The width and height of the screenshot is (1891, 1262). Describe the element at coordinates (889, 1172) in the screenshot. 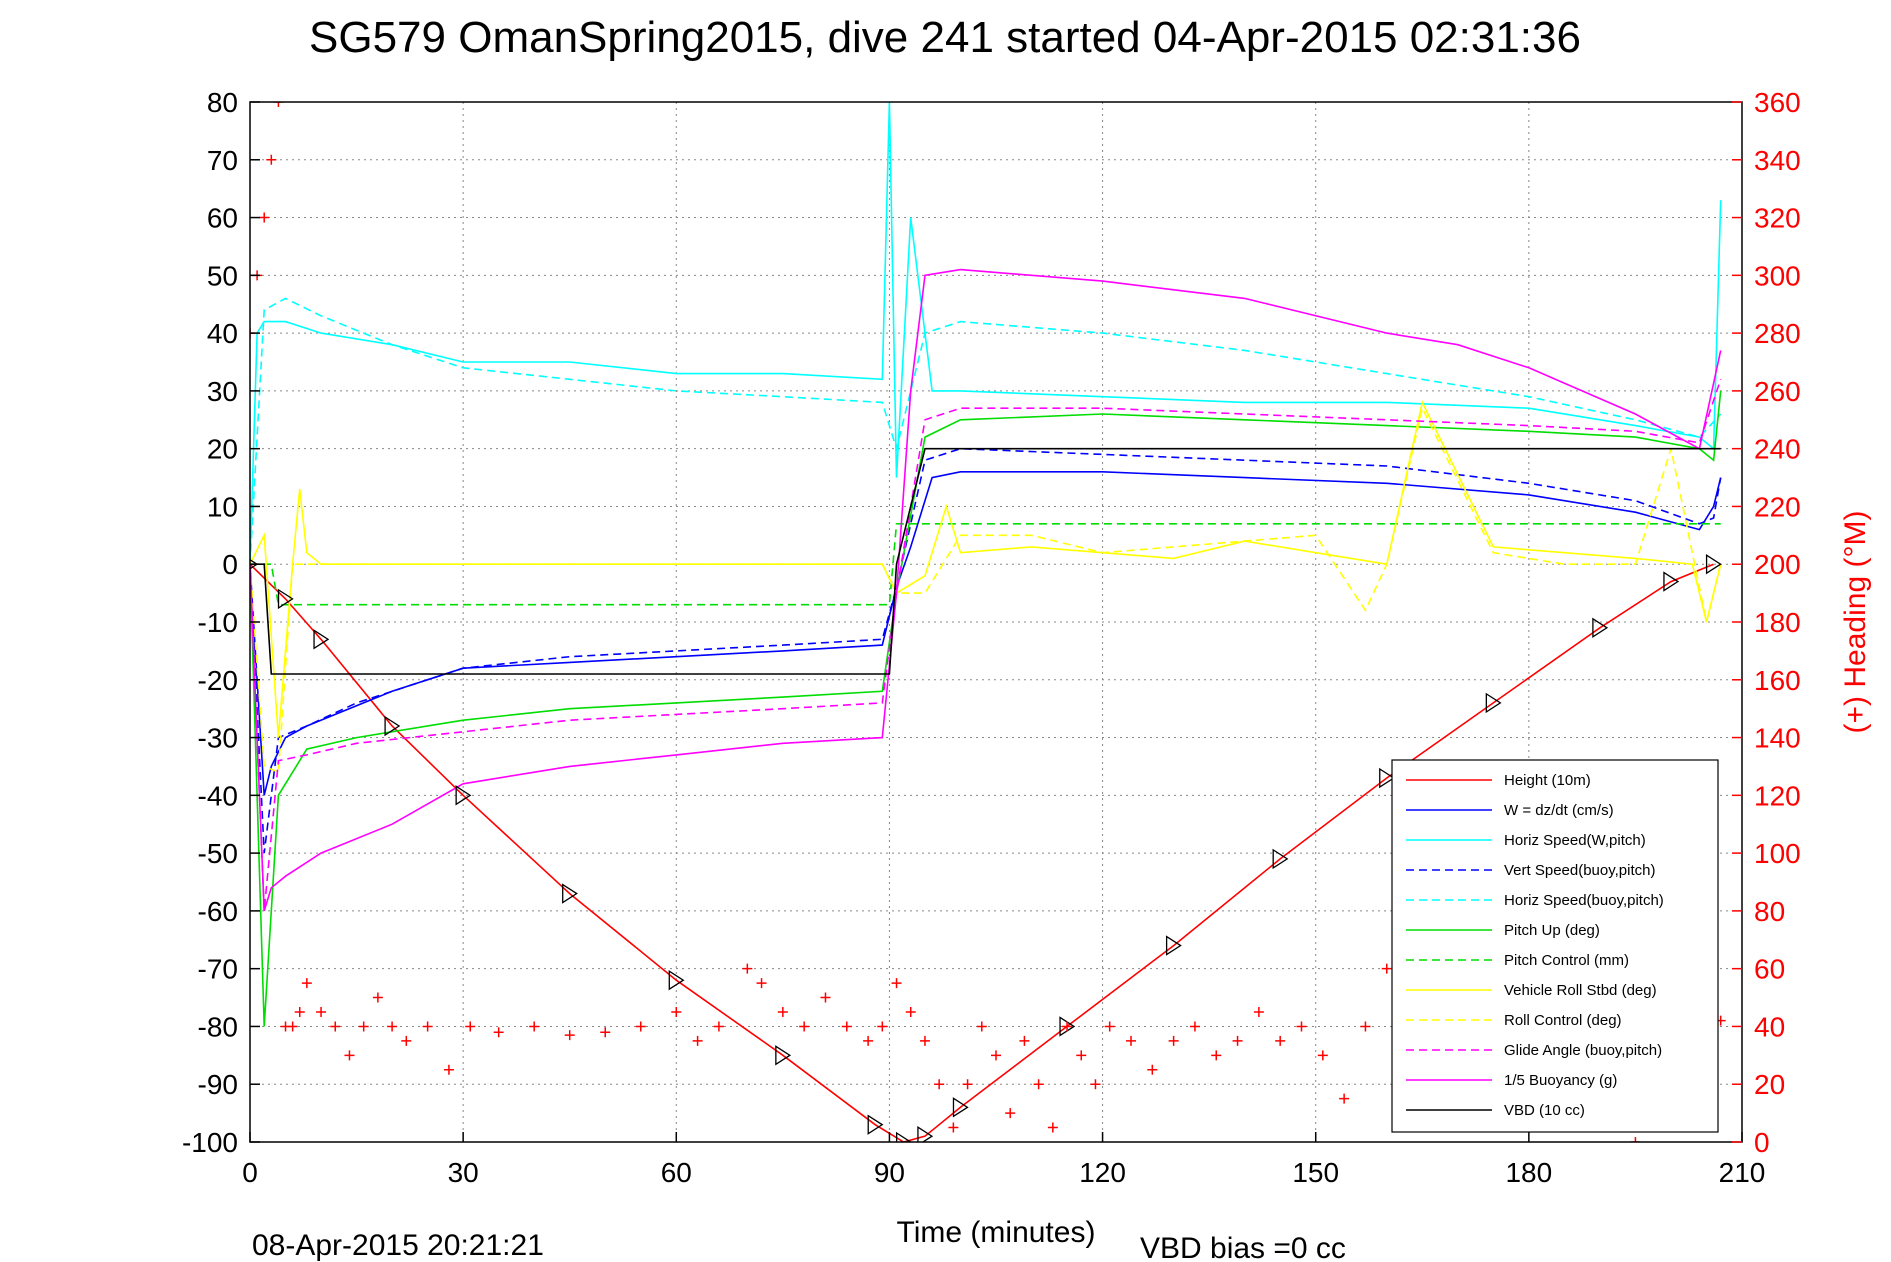

I see `x-tick-label: 90` at that location.